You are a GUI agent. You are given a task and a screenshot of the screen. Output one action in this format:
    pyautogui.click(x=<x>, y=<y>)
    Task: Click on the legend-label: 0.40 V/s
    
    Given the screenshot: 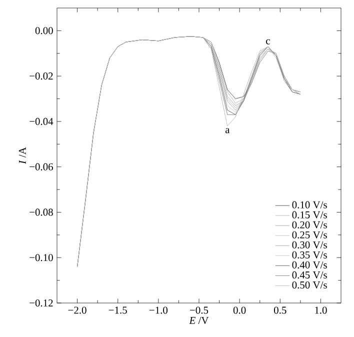 What is the action you would take?
    pyautogui.click(x=309, y=265)
    